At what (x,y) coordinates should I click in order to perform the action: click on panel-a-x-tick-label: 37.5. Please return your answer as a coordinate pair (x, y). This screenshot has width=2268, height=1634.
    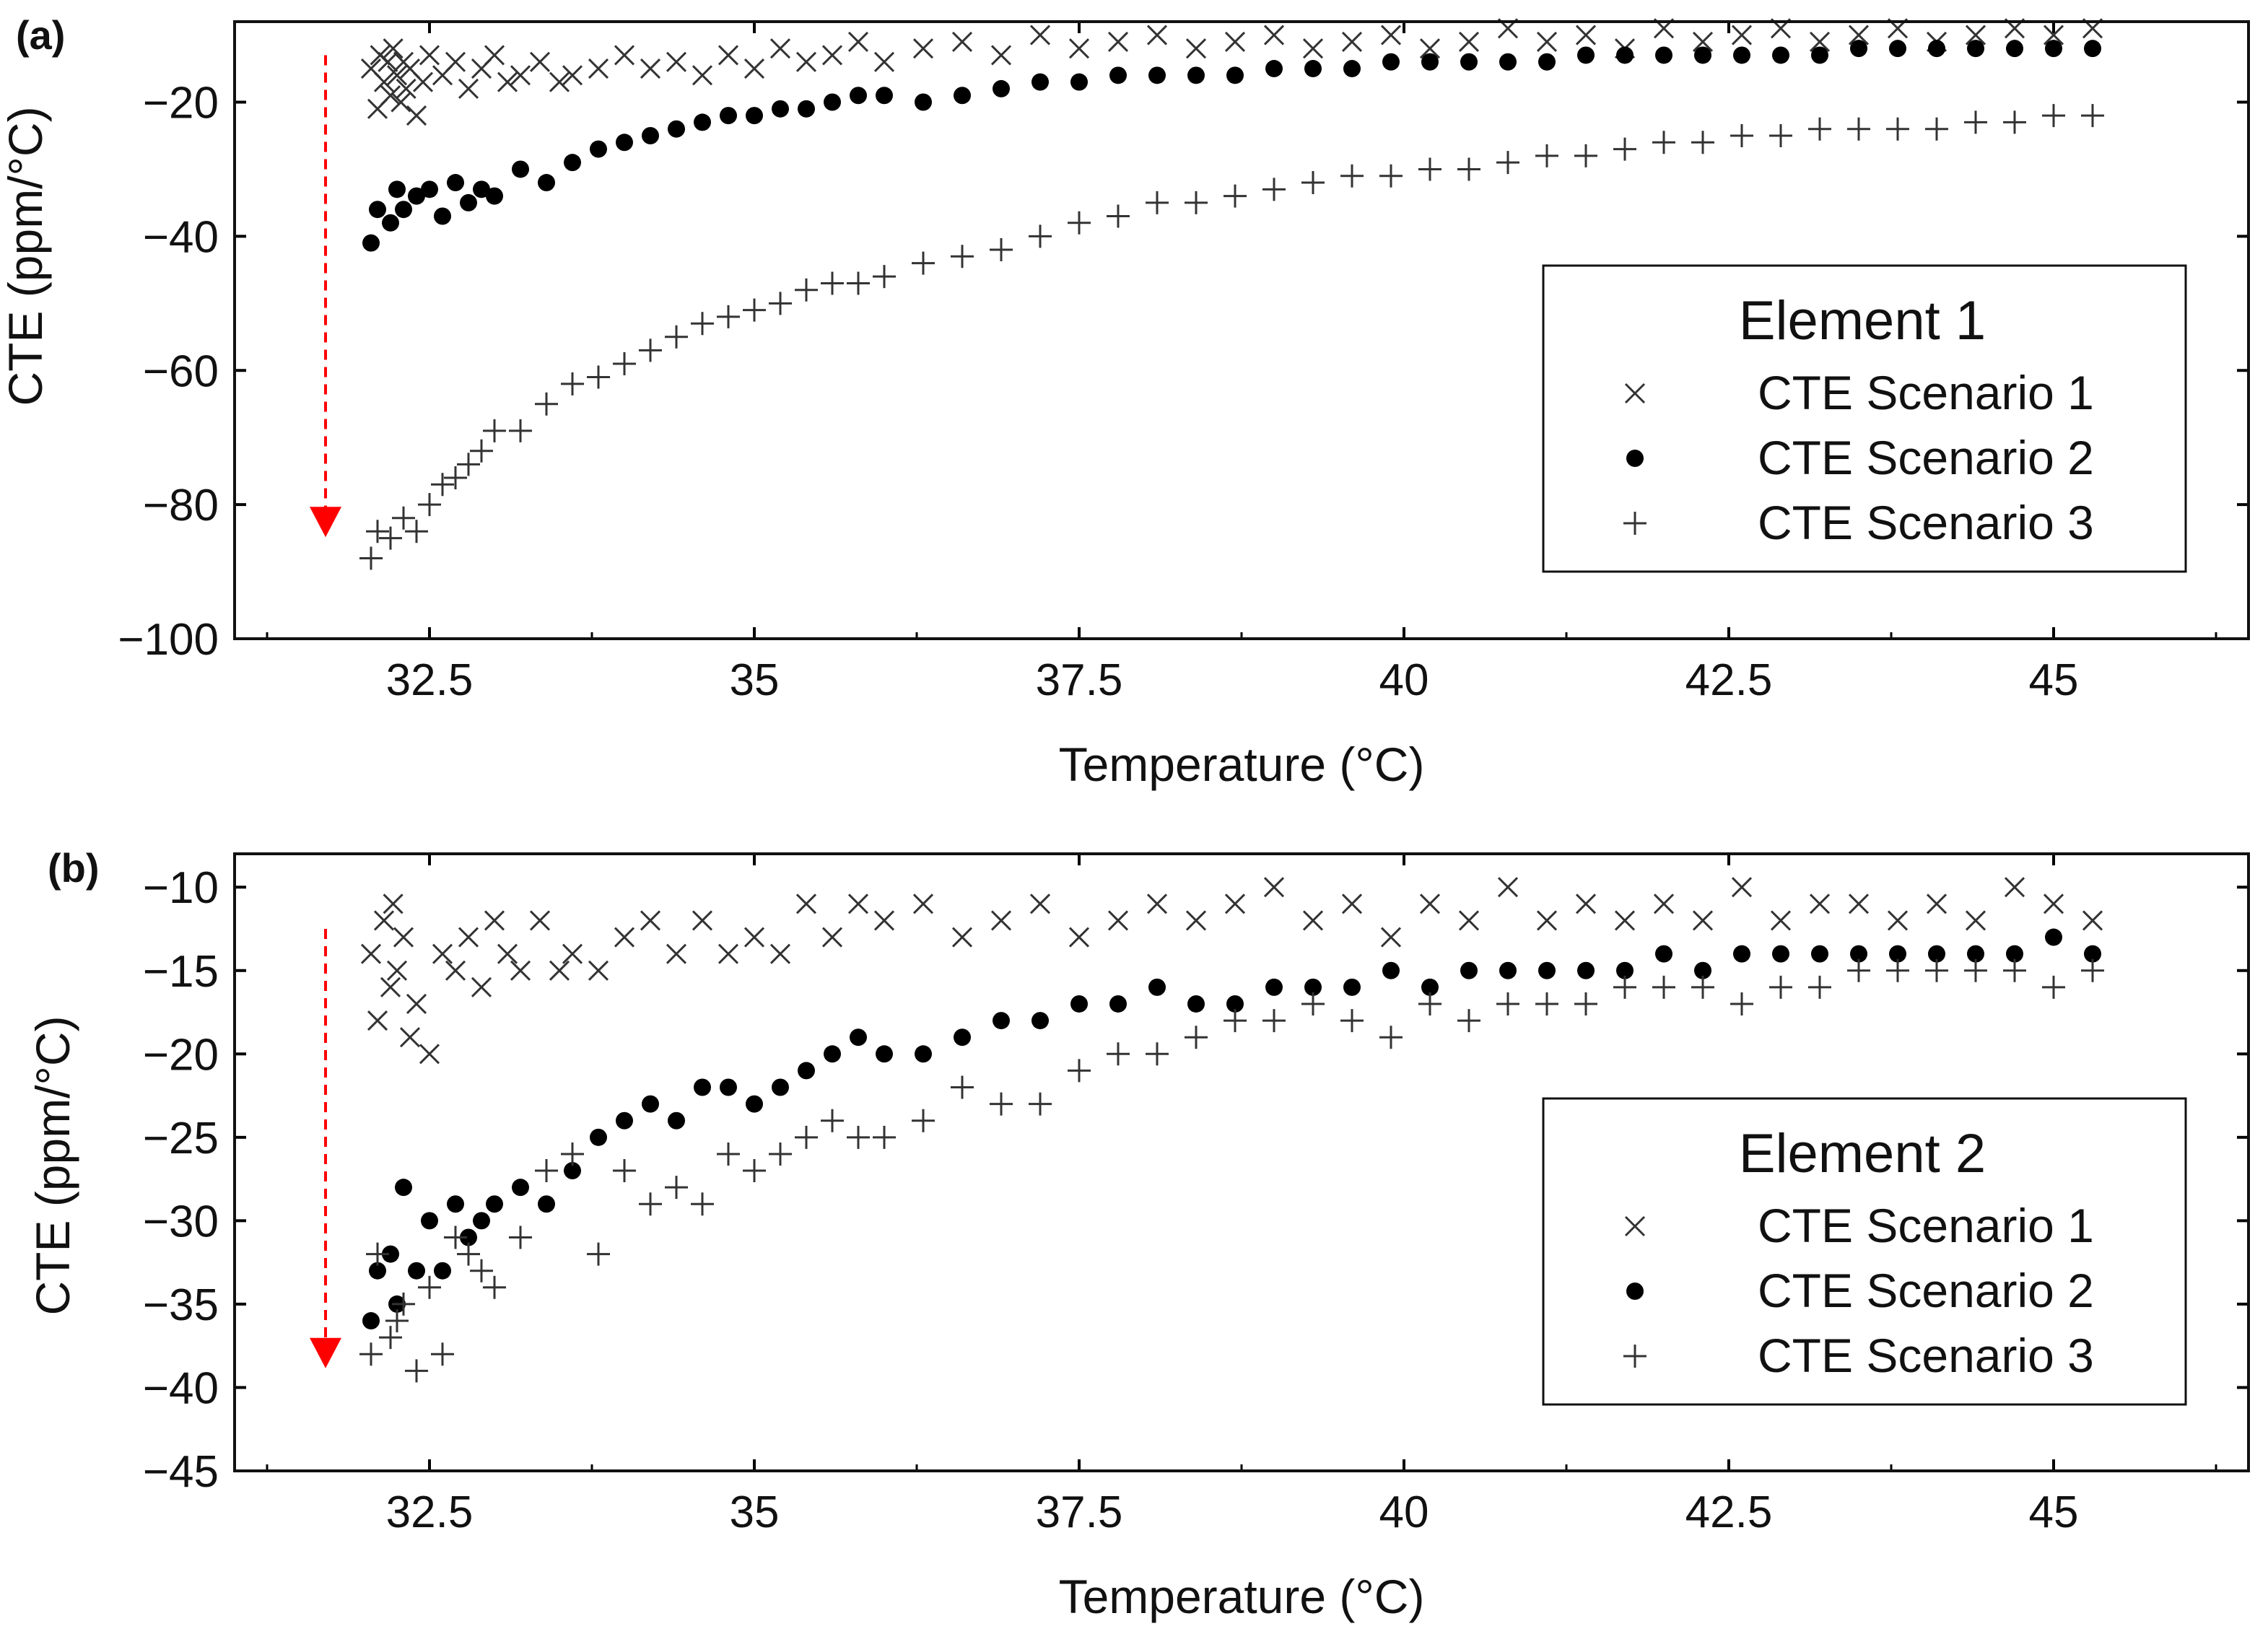
    Looking at the image, I should click on (1079, 680).